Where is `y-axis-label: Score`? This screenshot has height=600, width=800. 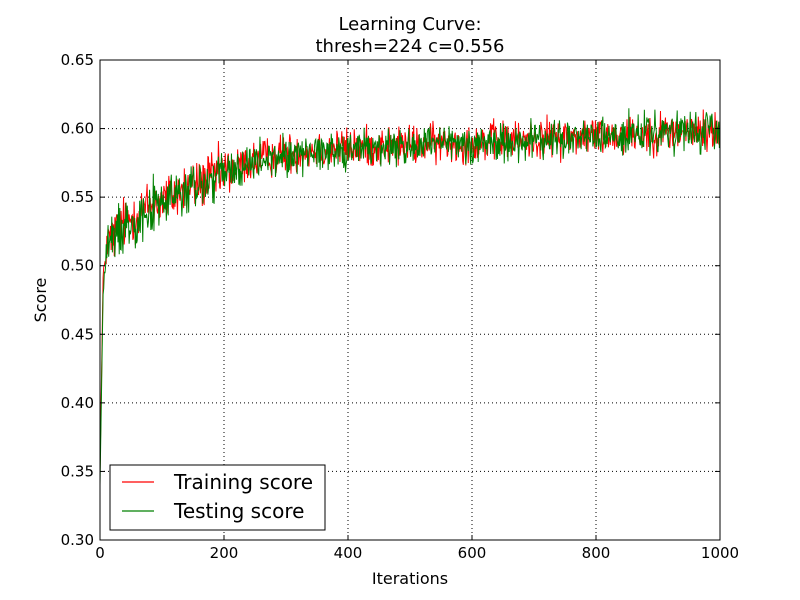
y-axis-label: Score is located at coordinates (40, 300).